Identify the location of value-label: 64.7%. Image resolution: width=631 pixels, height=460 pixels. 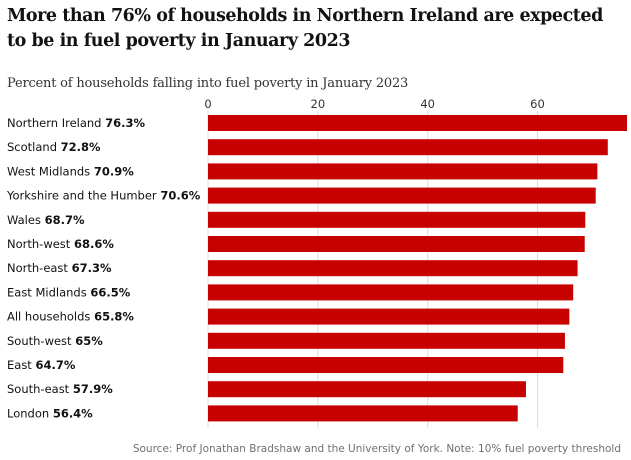
(55, 365).